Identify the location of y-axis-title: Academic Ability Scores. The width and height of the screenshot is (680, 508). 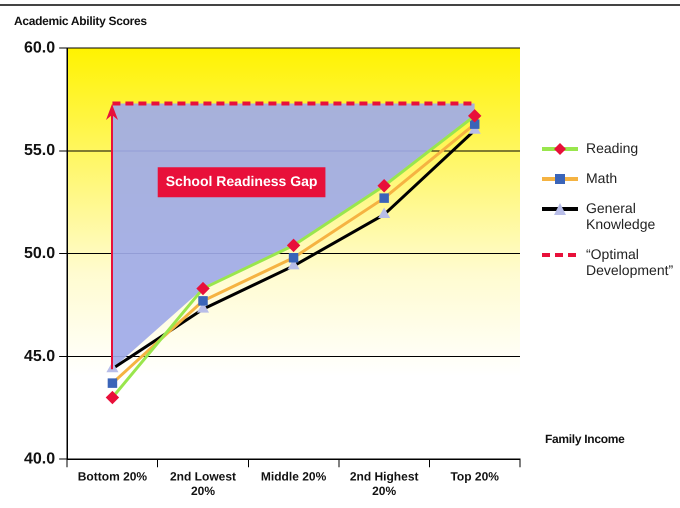
(80, 21).